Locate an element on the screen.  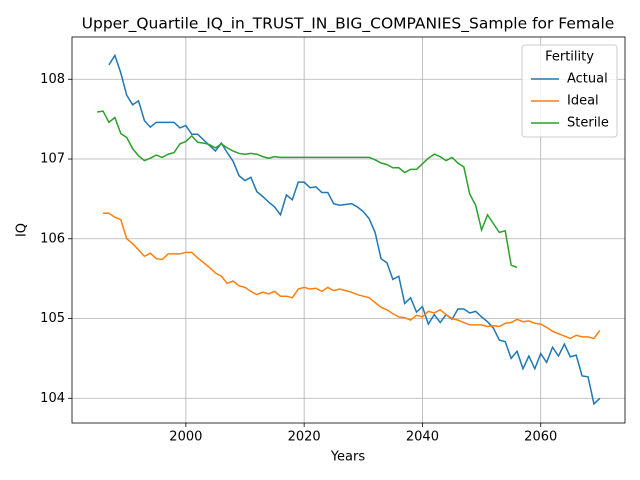
x-tick-label: 2060 is located at coordinates (540, 437).